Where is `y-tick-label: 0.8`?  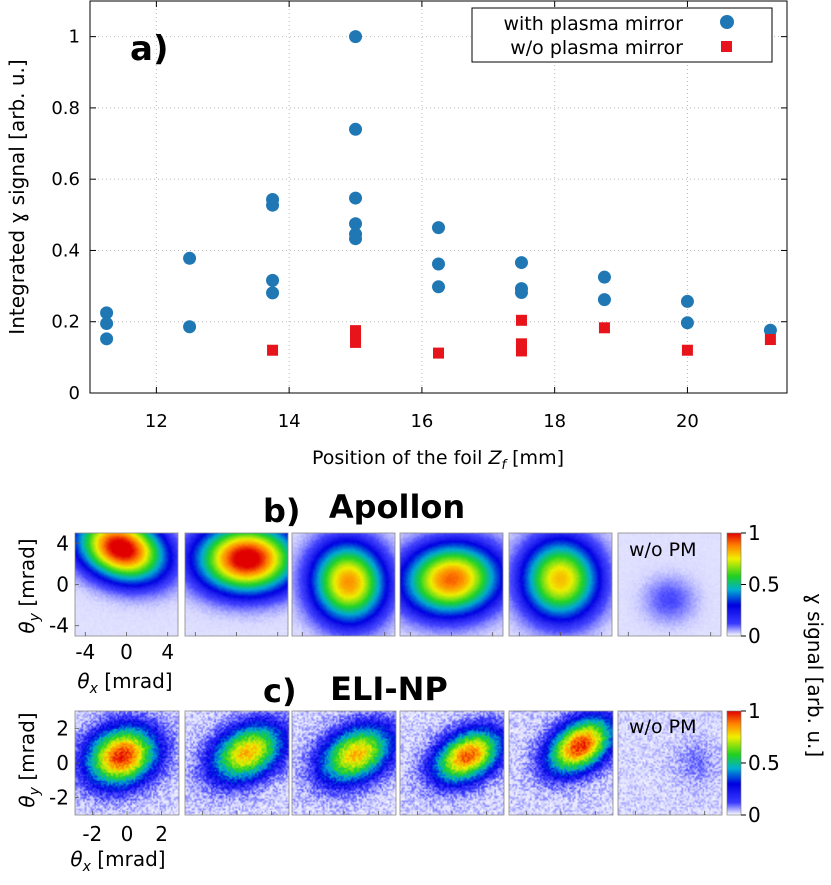
y-tick-label: 0.8 is located at coordinates (65, 108).